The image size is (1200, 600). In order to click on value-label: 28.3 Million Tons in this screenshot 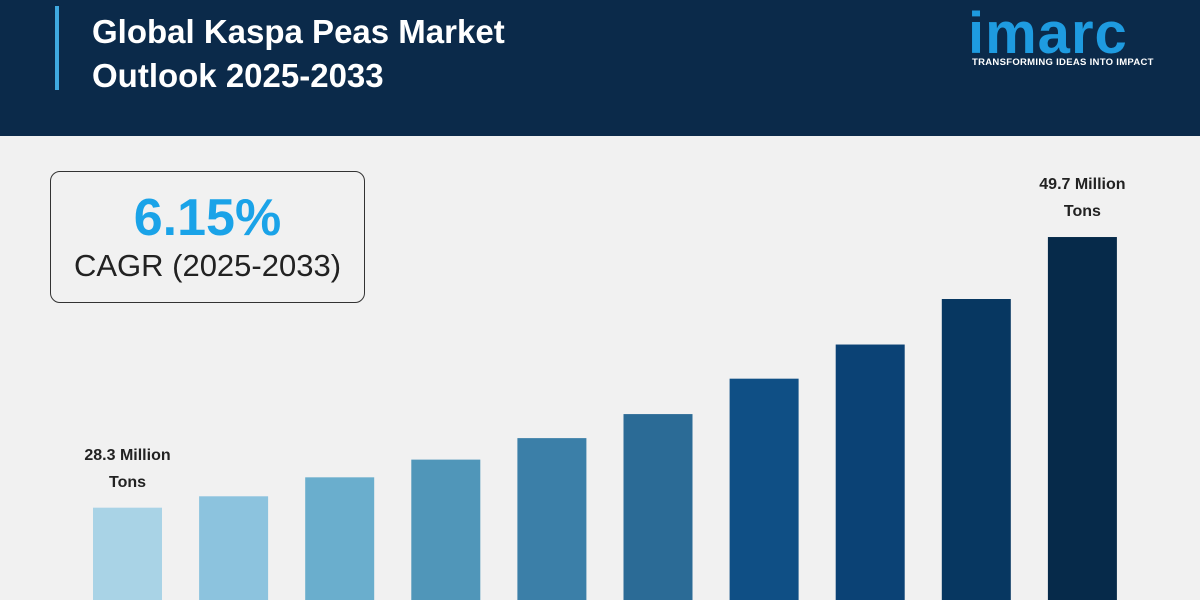, I will do `click(127, 468)`.